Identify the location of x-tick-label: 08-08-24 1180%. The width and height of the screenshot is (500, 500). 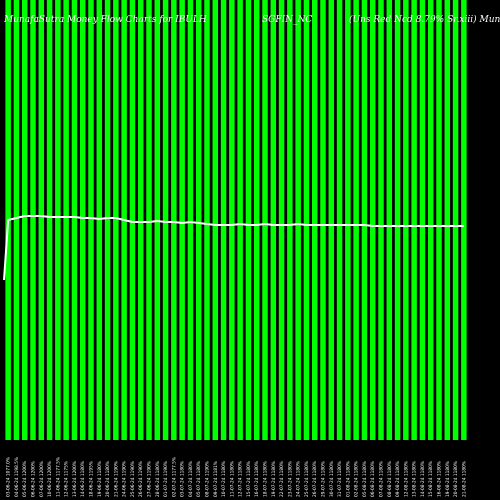
(390, 479).